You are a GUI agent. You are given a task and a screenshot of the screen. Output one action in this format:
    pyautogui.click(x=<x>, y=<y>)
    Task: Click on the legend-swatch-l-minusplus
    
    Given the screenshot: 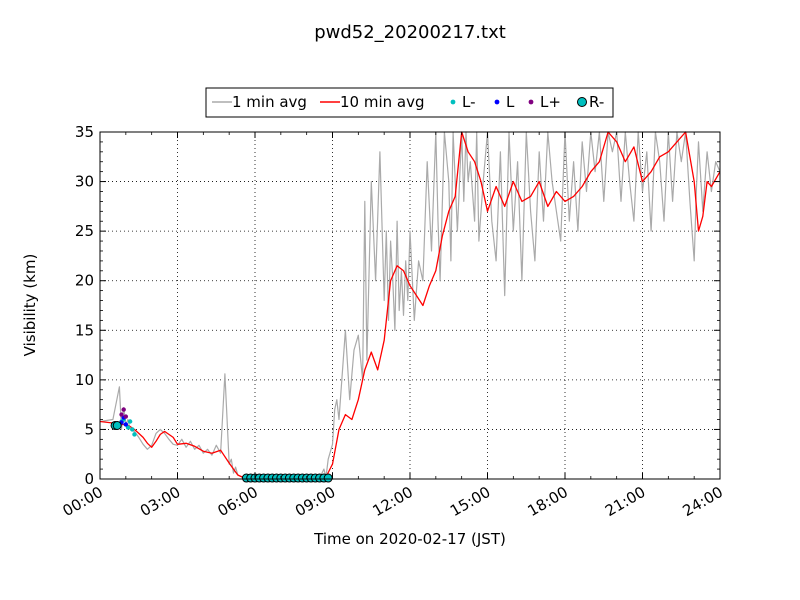 What is the action you would take?
    pyautogui.click(x=531, y=102)
    